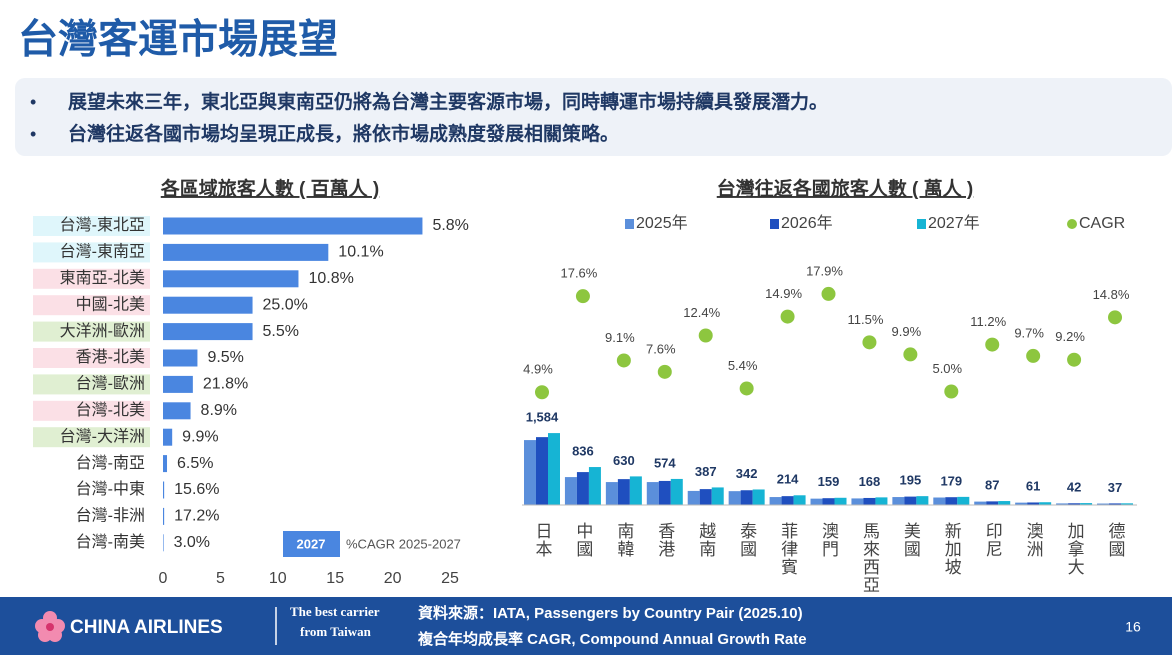 This screenshot has width=1172, height=655. What do you see at coordinates (1029, 332) in the screenshot?
I see `cagr-label: 9.7%` at bounding box center [1029, 332].